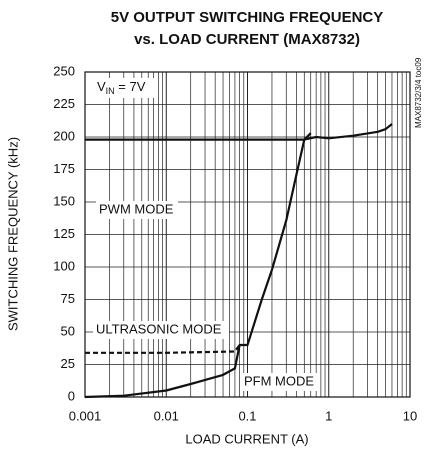  Describe the element at coordinates (418, 92) in the screenshot. I see `side-label: MAX8732/3/4 toc09` at that location.